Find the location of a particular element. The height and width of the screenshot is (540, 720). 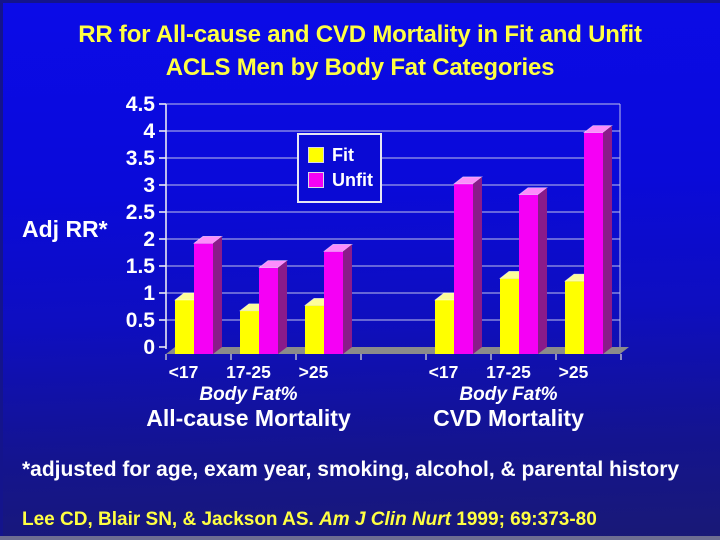

citation-year-pages: 1999; 69:373-80 is located at coordinates (526, 519).